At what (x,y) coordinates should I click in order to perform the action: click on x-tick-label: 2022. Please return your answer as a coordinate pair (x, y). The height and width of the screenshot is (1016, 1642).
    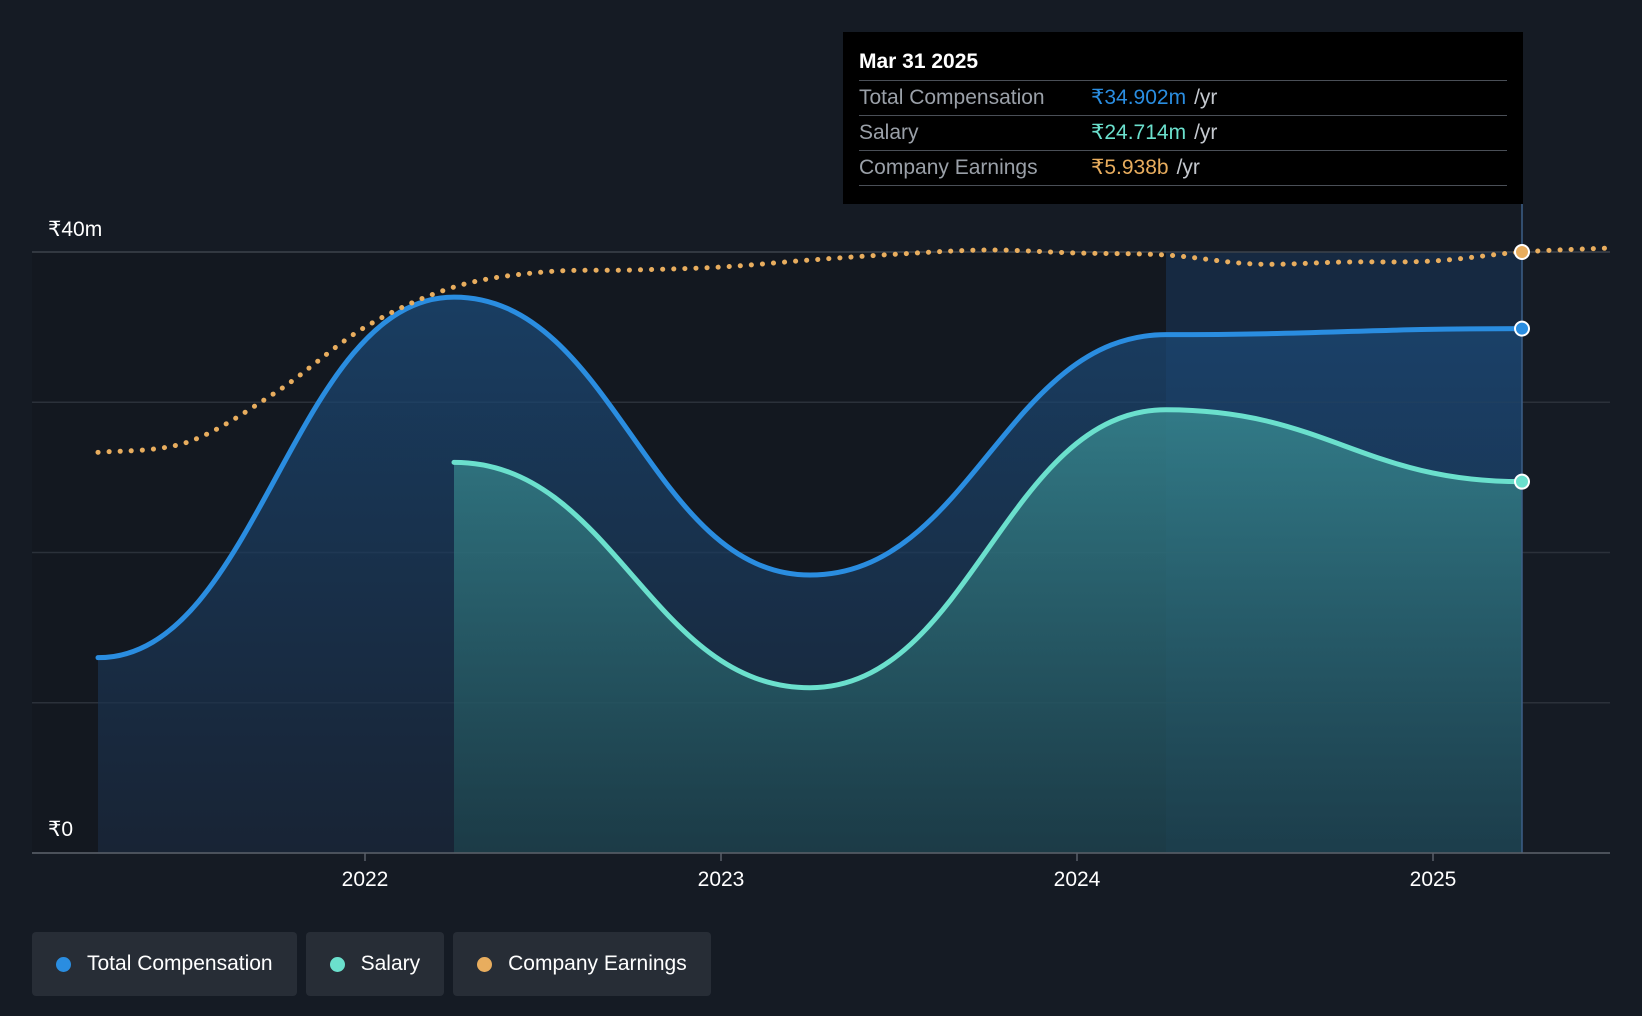
    Looking at the image, I should click on (365, 879).